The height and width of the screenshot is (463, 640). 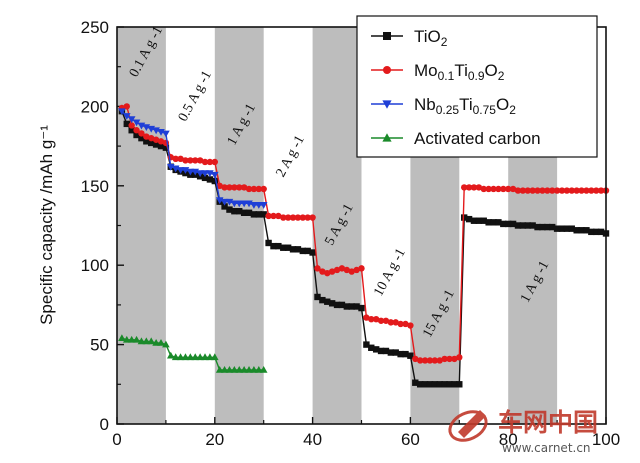 I want to click on legend-text-part: 2, so click(x=512, y=110).